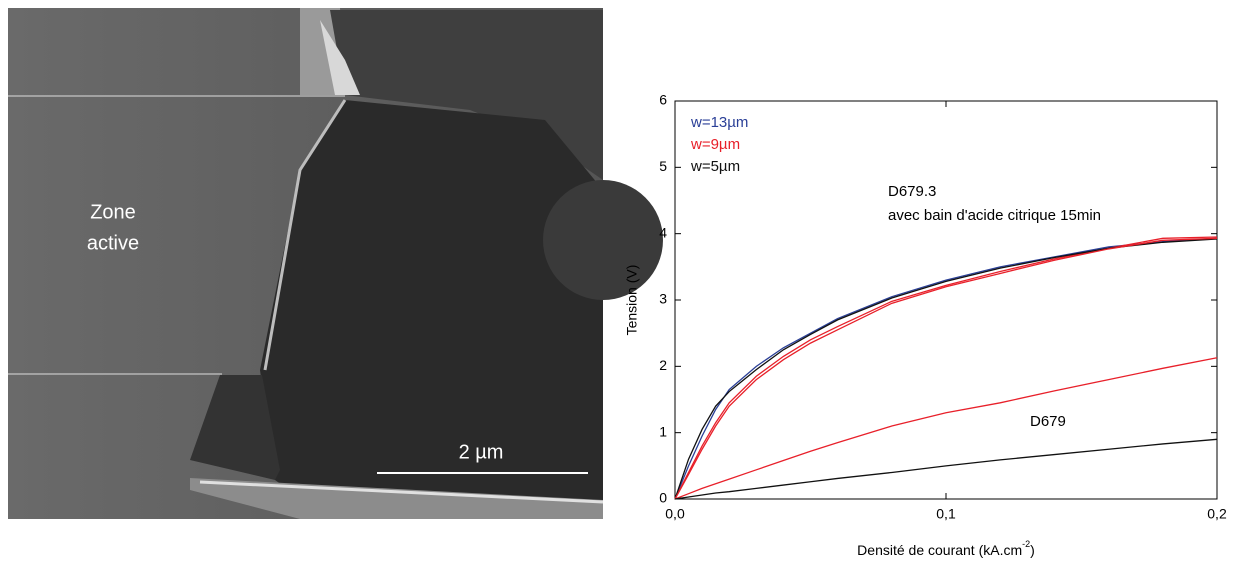  Describe the element at coordinates (715, 144) in the screenshot. I see `legend-entry: w=9µm` at that location.